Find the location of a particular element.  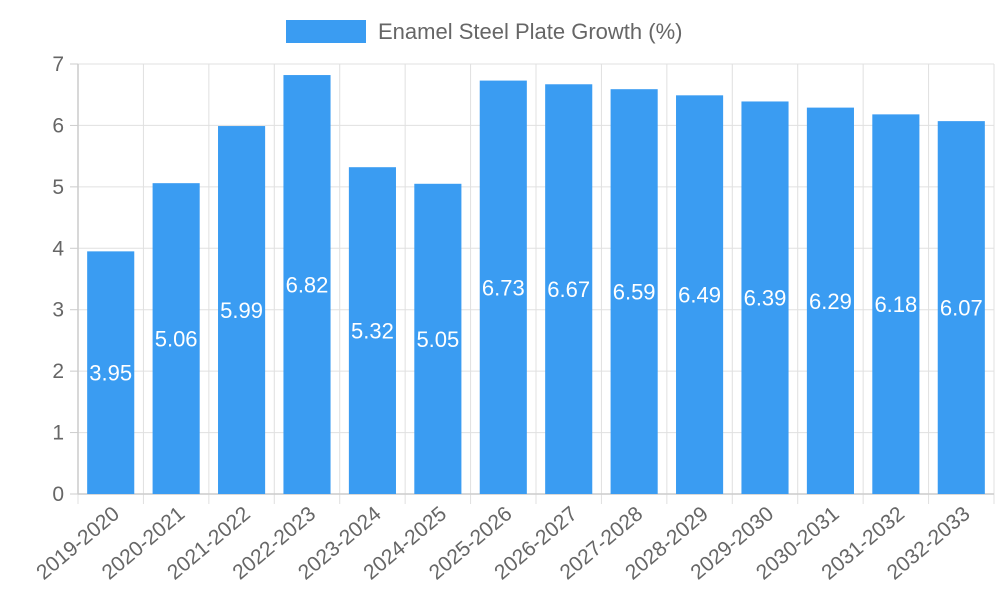

bar-value-label: 6.39 is located at coordinates (765, 298).